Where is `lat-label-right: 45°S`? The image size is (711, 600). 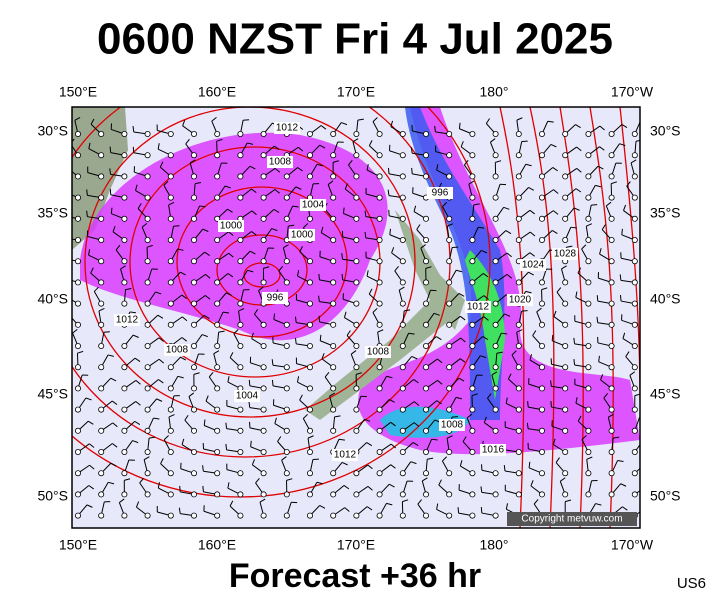 lat-label-right: 45°S is located at coordinates (665, 394).